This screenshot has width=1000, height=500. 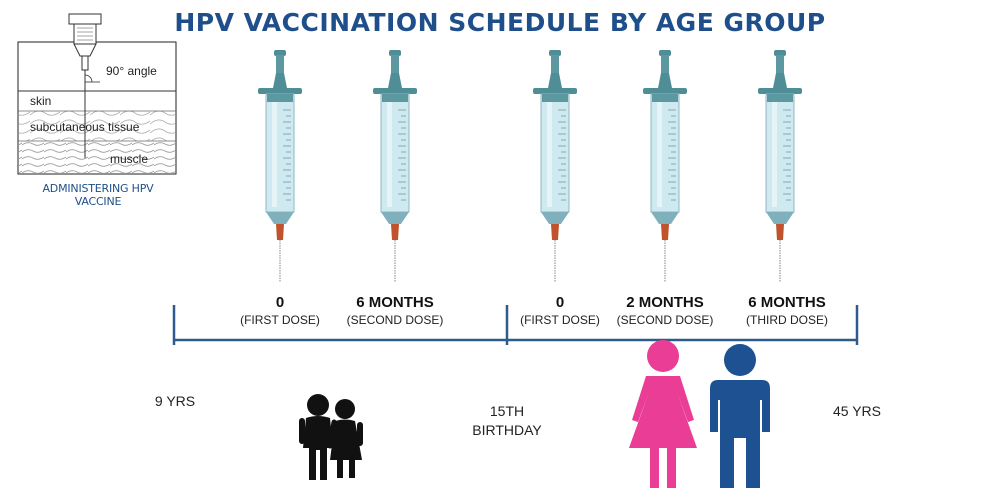 What do you see at coordinates (740, 416) in the screenshot?
I see `male-icon` at bounding box center [740, 416].